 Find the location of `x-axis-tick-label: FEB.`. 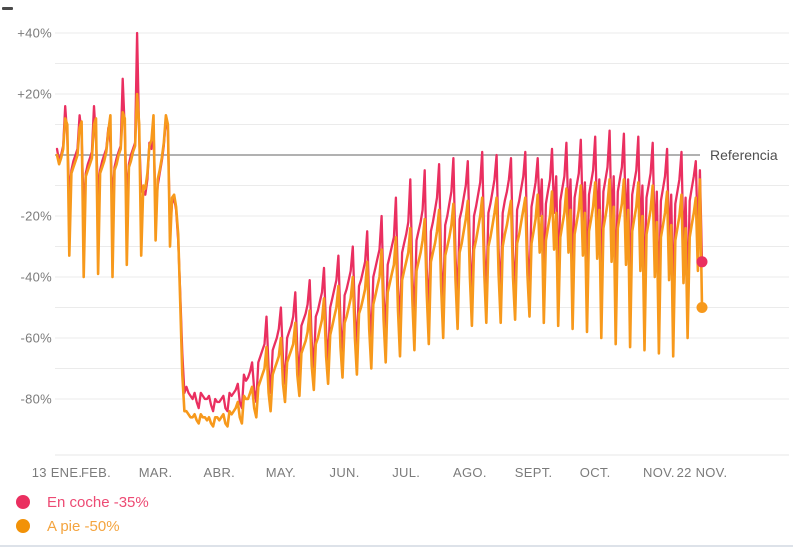

x-axis-tick-label: FEB. is located at coordinates (96, 472).